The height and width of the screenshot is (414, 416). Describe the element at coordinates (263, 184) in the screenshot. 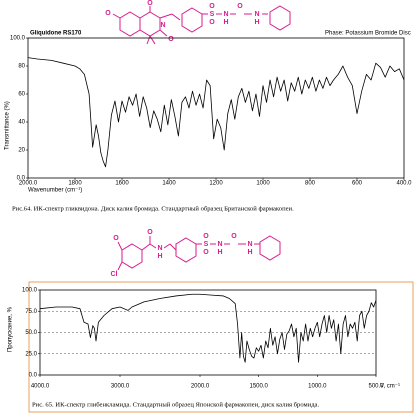

I see `x-tick-label: 1000` at that location.